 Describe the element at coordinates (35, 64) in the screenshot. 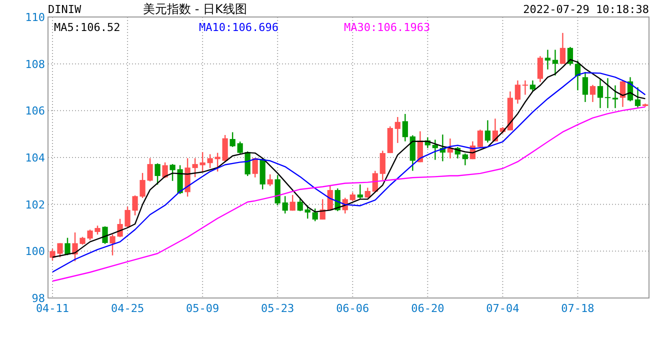

I see `y-tick-label: 108` at that location.